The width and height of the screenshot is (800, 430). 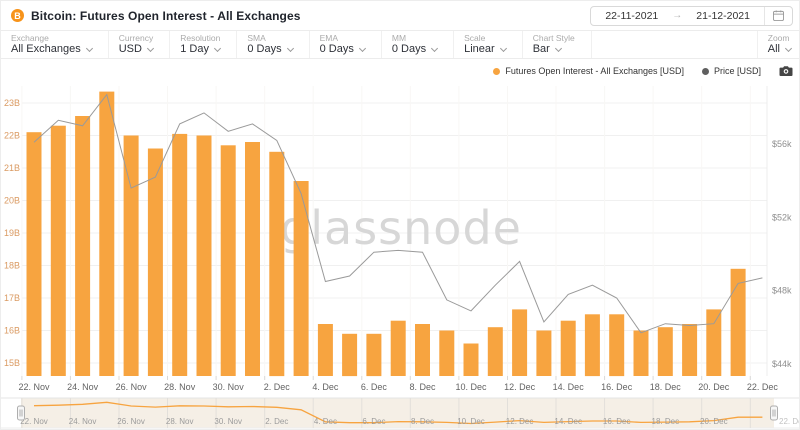 I want to click on dropdown-chart-style: Chart Style Bar, so click(x=557, y=44).